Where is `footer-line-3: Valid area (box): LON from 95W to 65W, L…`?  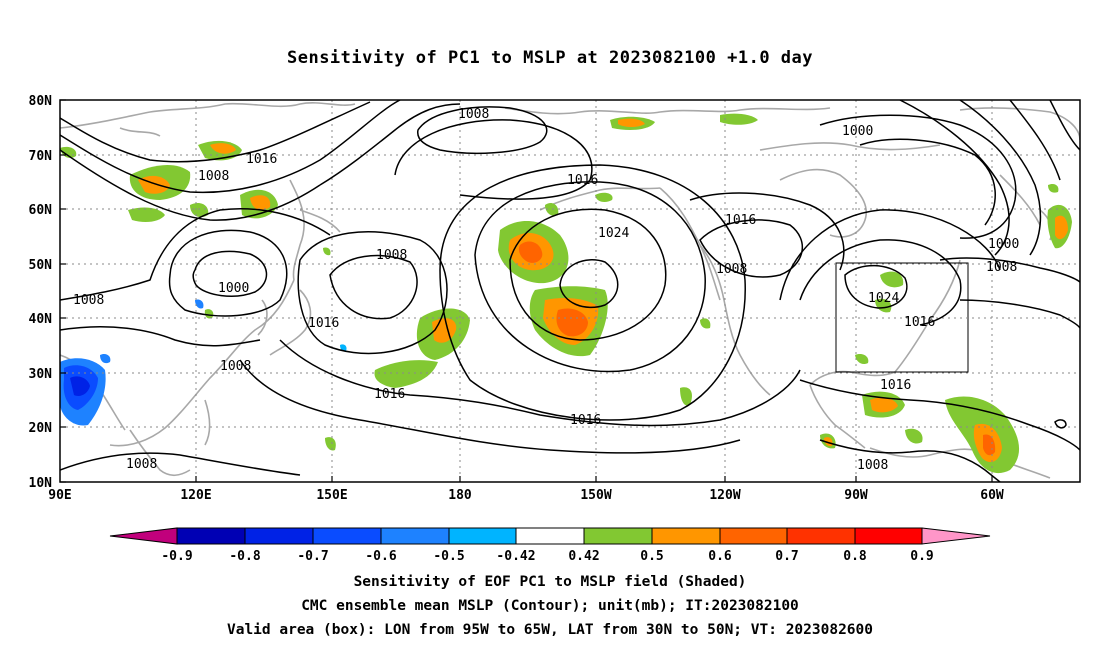
footer-line-3: Valid area (box): LON from 95W to 65W, L… is located at coordinates (549, 630).